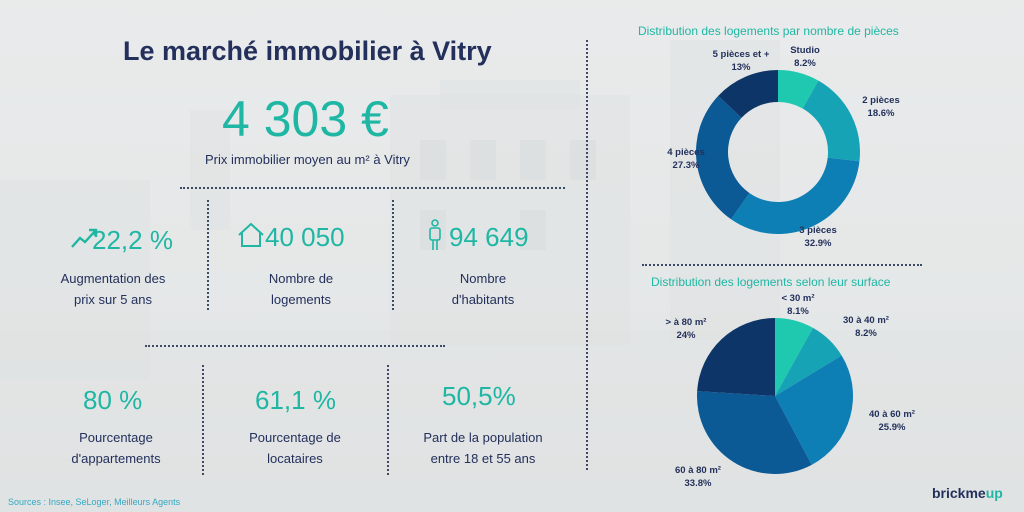 Image resolution: width=1024 pixels, height=512 pixels. Describe the element at coordinates (372, 188) in the screenshot. I see `divider-top` at that location.